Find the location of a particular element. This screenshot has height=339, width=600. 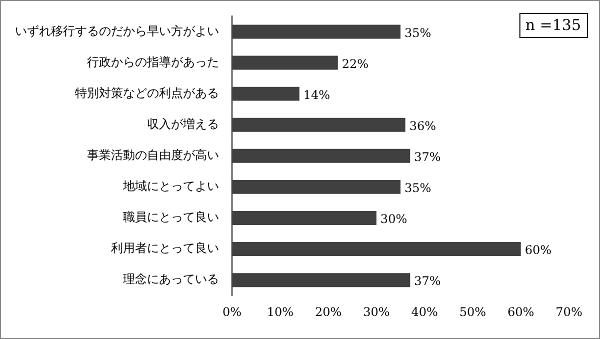

data-label: 36% is located at coordinates (422, 125).